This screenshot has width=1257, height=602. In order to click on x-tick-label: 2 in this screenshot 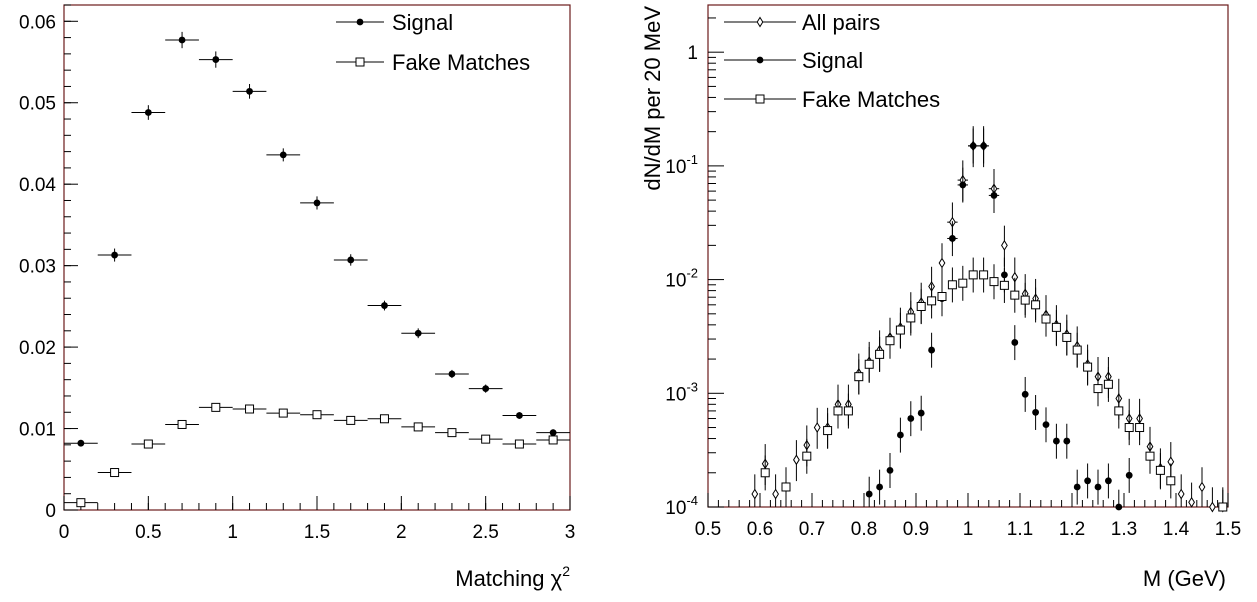, I will do `click(401, 532)`.